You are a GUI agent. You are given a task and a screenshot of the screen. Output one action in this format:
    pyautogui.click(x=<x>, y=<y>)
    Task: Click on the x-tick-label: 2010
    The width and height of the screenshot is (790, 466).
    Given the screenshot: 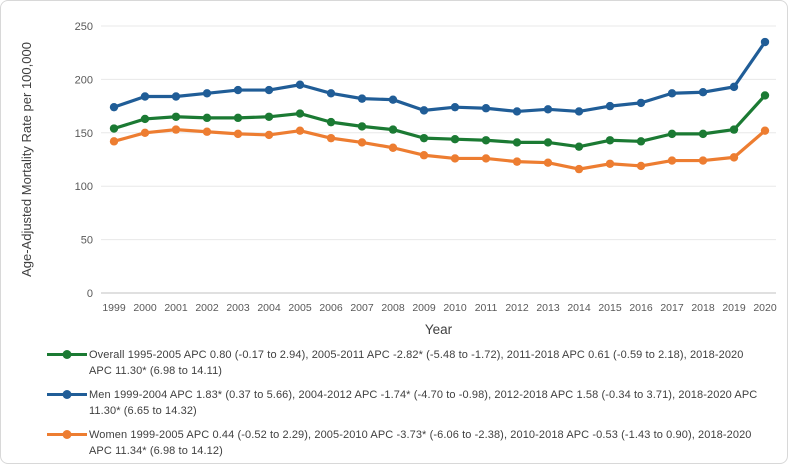 What is the action you would take?
    pyautogui.click(x=455, y=308)
    